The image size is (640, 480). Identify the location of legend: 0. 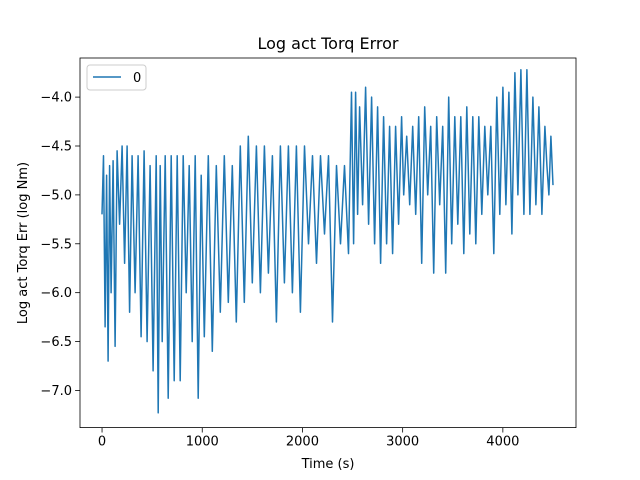
(116, 77).